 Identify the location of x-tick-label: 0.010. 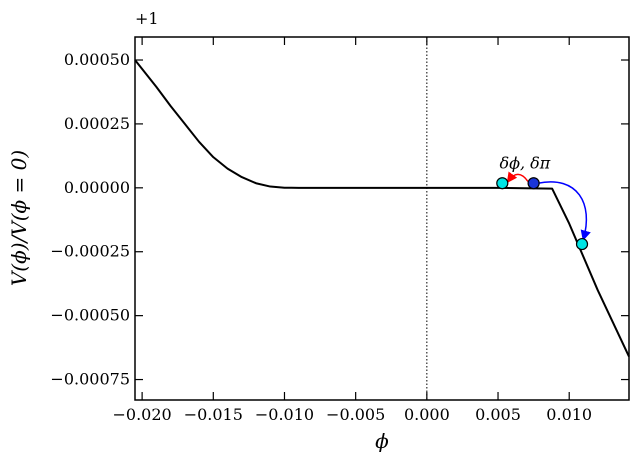
(569, 414).